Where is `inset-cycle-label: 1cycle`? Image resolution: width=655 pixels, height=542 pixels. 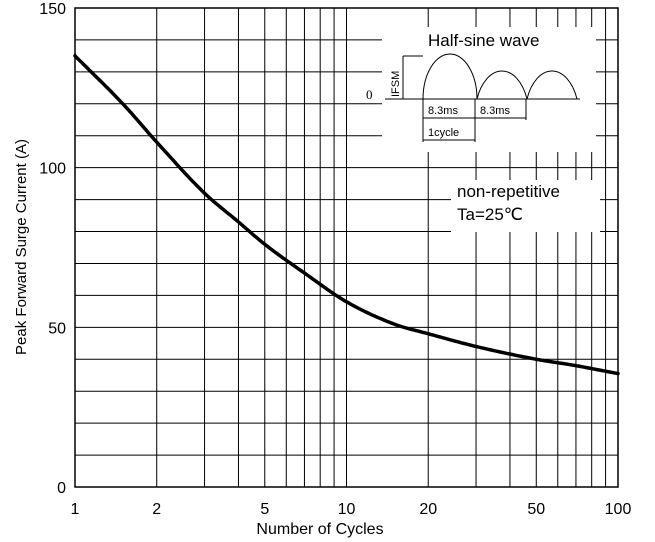 inset-cycle-label: 1cycle is located at coordinates (443, 133).